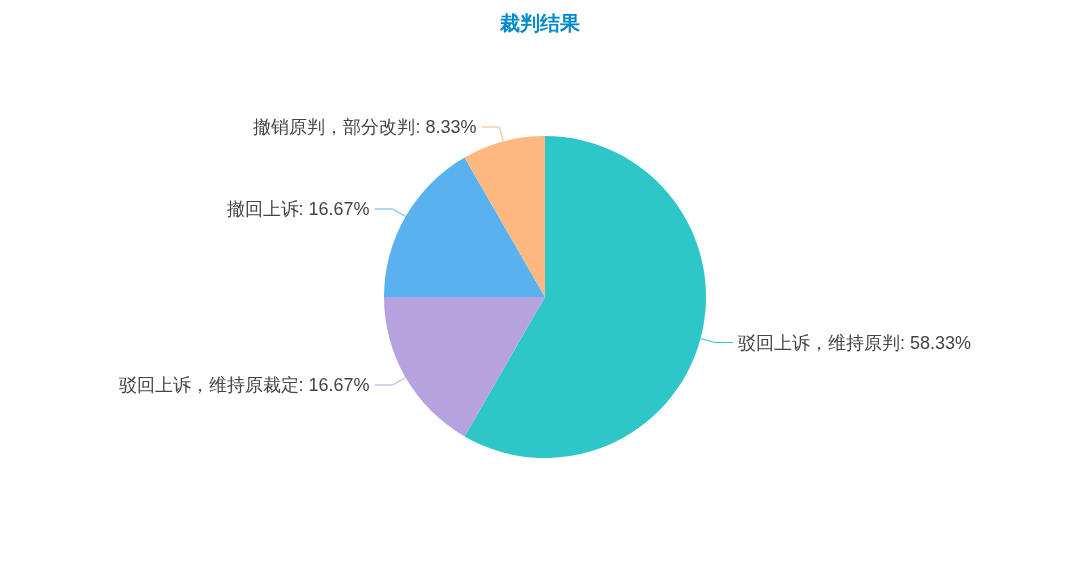  What do you see at coordinates (855, 342) in the screenshot?
I see `slice-label: 驳回上诉，维持原判: 58.33%` at bounding box center [855, 342].